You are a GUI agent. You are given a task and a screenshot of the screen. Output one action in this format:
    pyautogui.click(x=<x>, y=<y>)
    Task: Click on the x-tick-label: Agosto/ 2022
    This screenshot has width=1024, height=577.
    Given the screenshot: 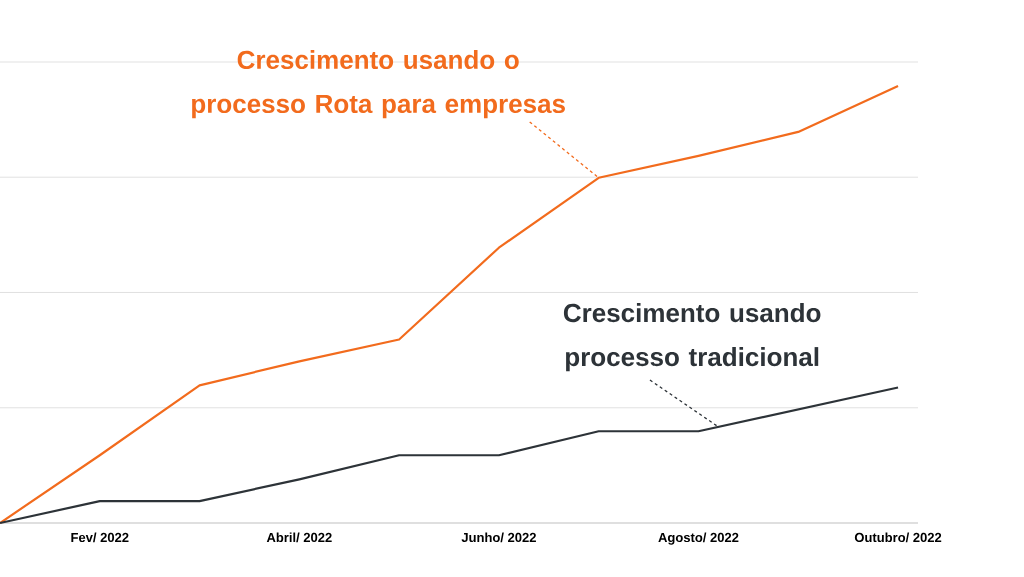 What is the action you would take?
    pyautogui.click(x=698, y=538)
    